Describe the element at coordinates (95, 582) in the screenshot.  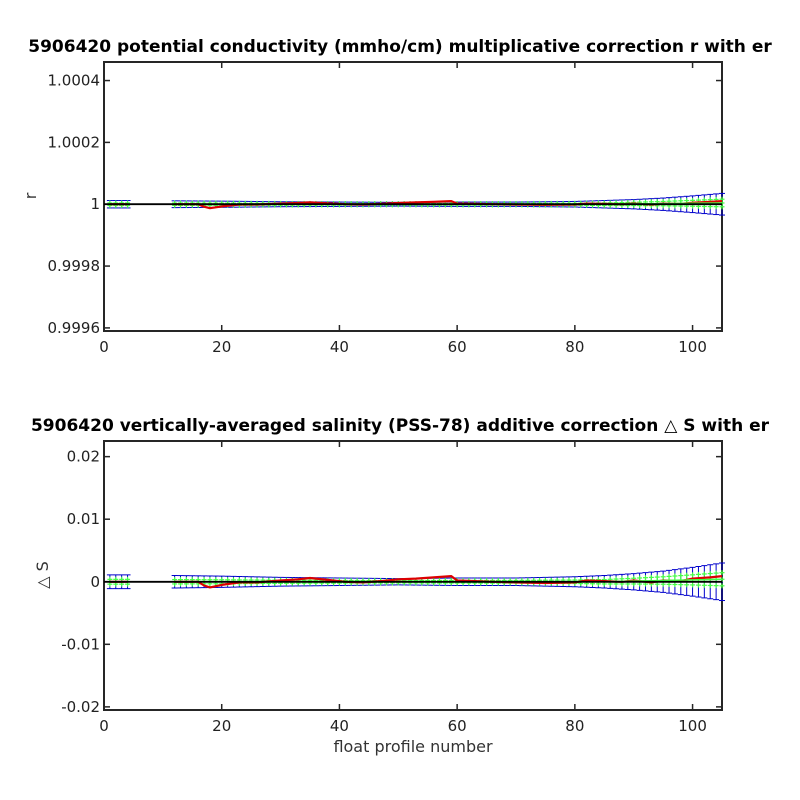
I see `chart-2-y-tick-label: 0` at that location.